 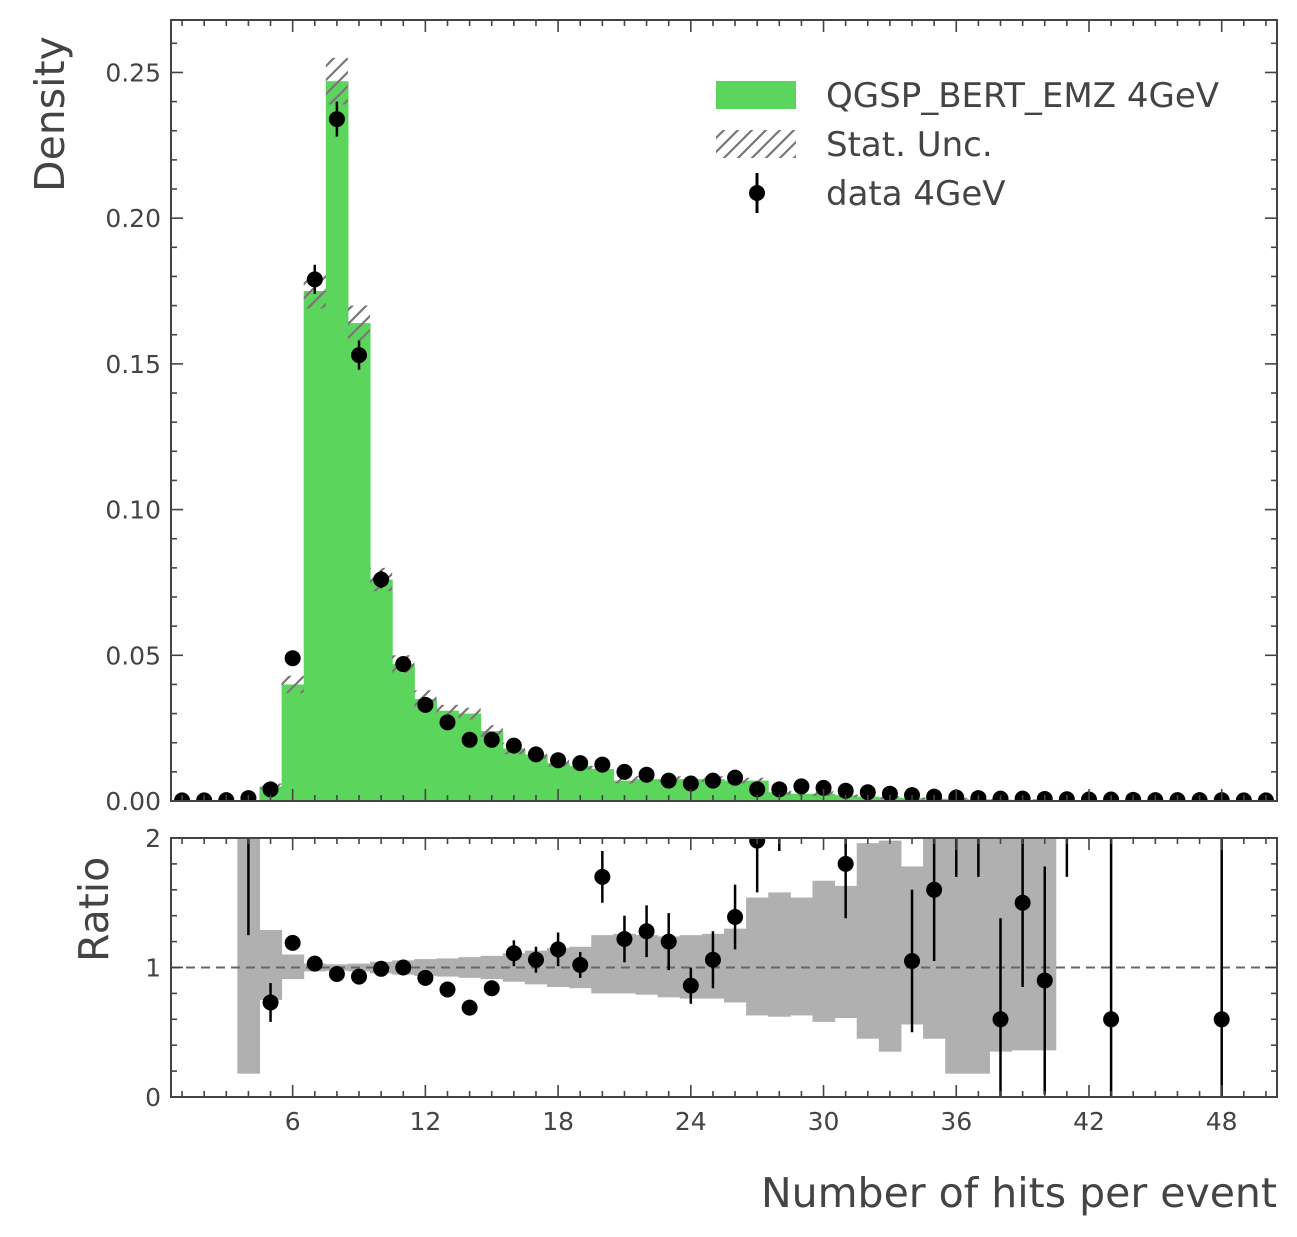 I want to click on x-tick-label: 24, so click(x=691, y=1121).